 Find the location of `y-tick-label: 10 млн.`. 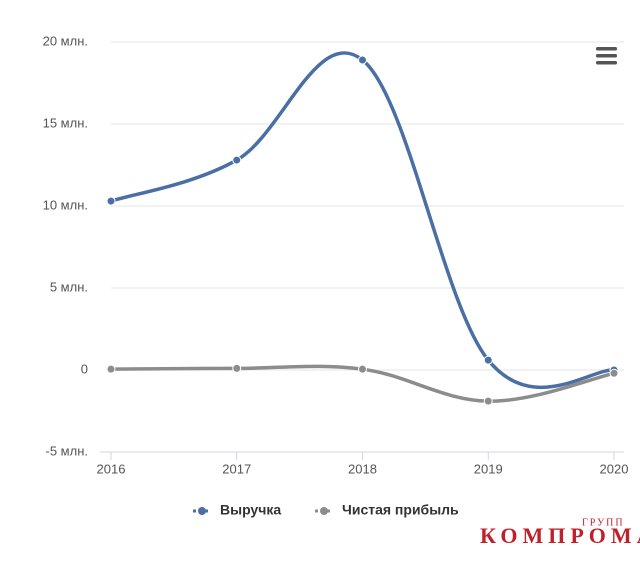

y-tick-label: 10 млн. is located at coordinates (65, 204).